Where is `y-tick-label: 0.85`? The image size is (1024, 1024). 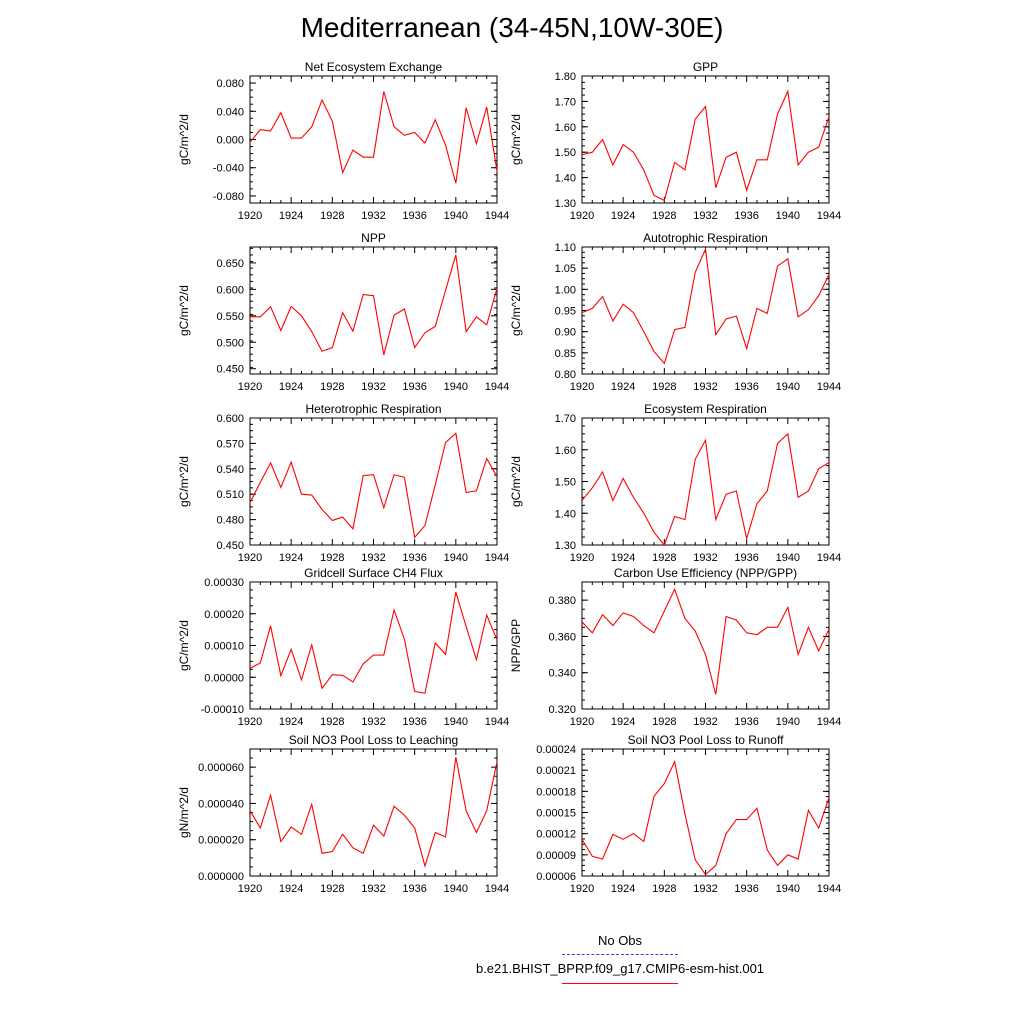 y-tick-label: 0.85 is located at coordinates (565, 354).